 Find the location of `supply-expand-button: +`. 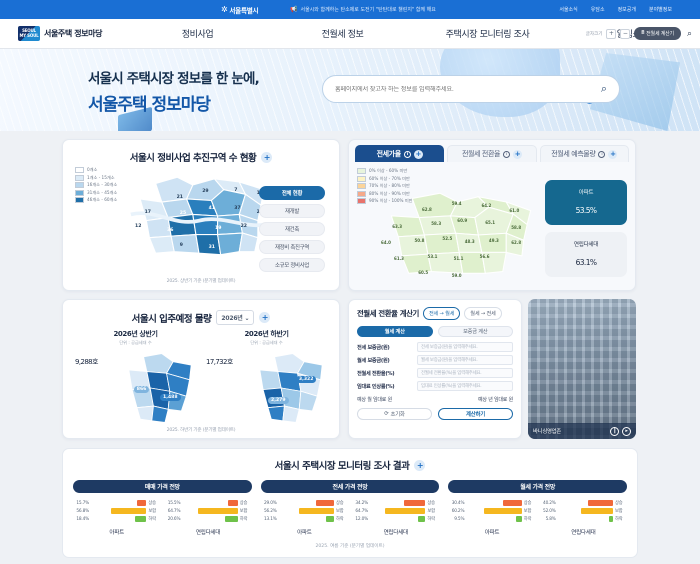

supply-expand-button: + is located at coordinates (265, 317).